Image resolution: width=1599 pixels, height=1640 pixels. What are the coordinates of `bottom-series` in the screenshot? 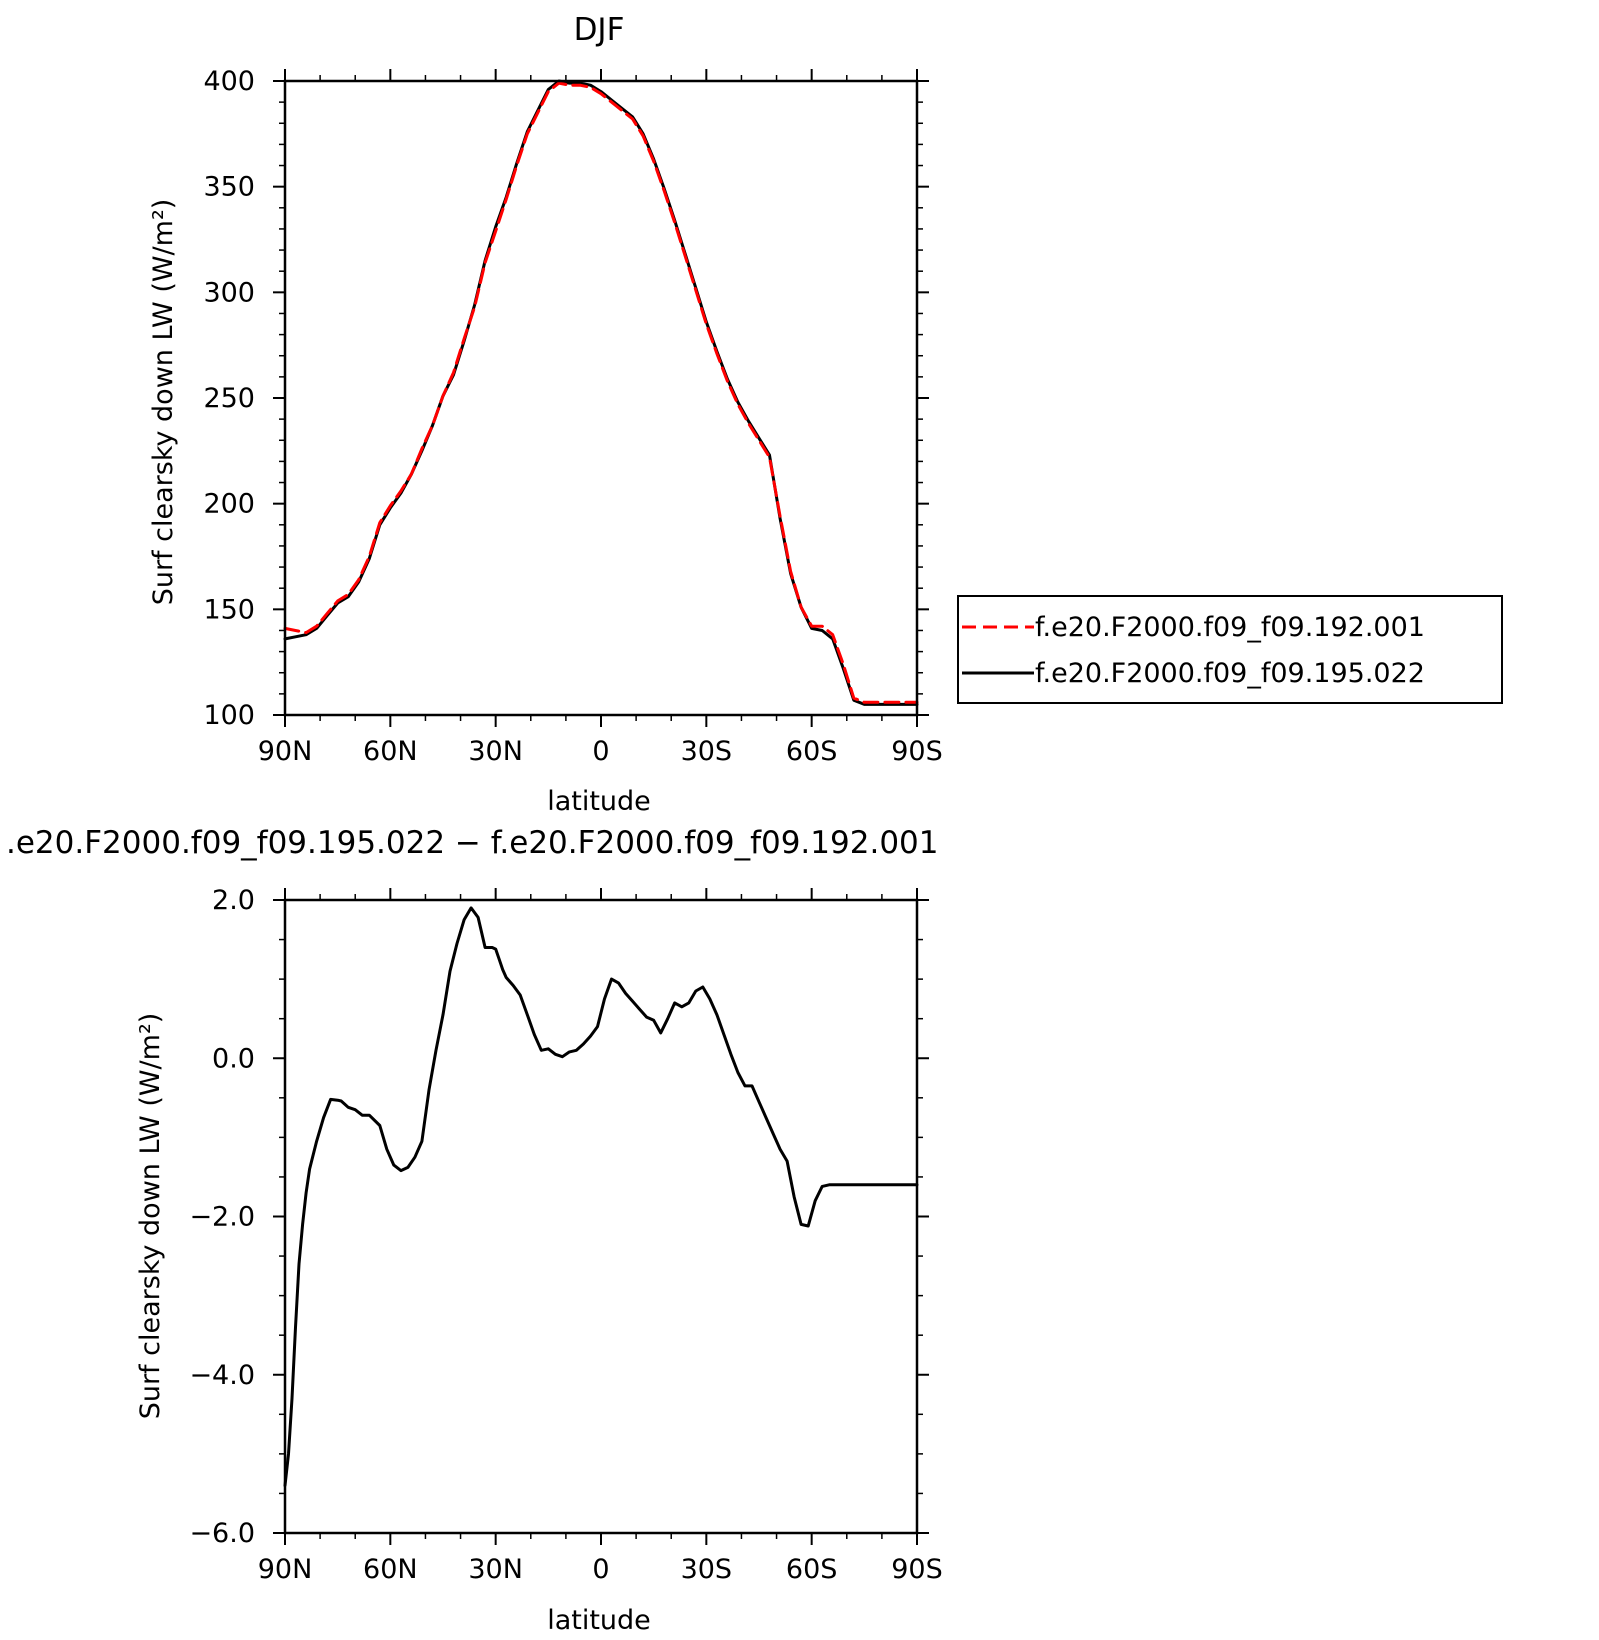 It's located at (601, 1196).